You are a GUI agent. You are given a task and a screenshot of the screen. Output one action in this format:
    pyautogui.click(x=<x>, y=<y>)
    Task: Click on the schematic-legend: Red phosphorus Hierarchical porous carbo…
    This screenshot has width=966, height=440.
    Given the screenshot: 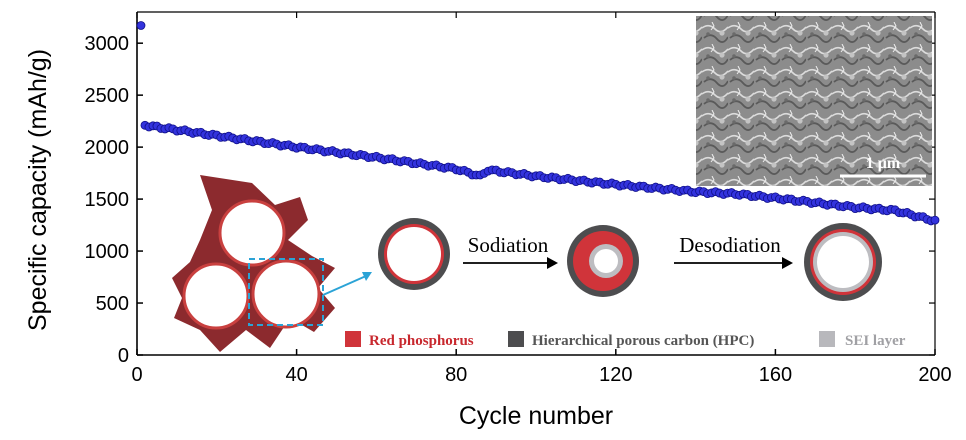 What is the action you would take?
    pyautogui.click(x=625, y=340)
    